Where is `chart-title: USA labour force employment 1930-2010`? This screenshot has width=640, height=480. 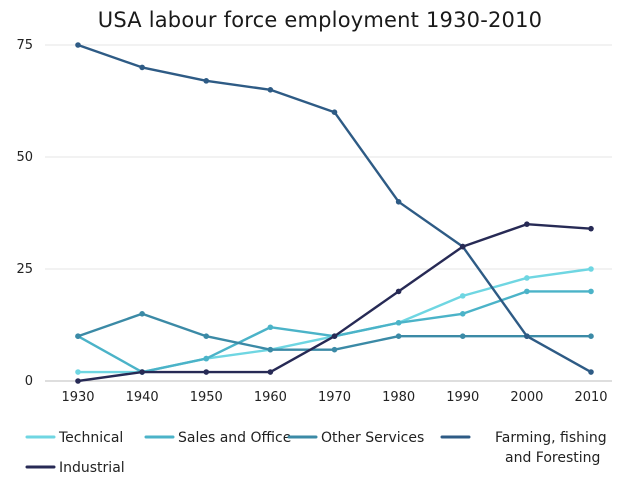 chart-title: USA labour force employment 1930-2010 is located at coordinates (320, 20).